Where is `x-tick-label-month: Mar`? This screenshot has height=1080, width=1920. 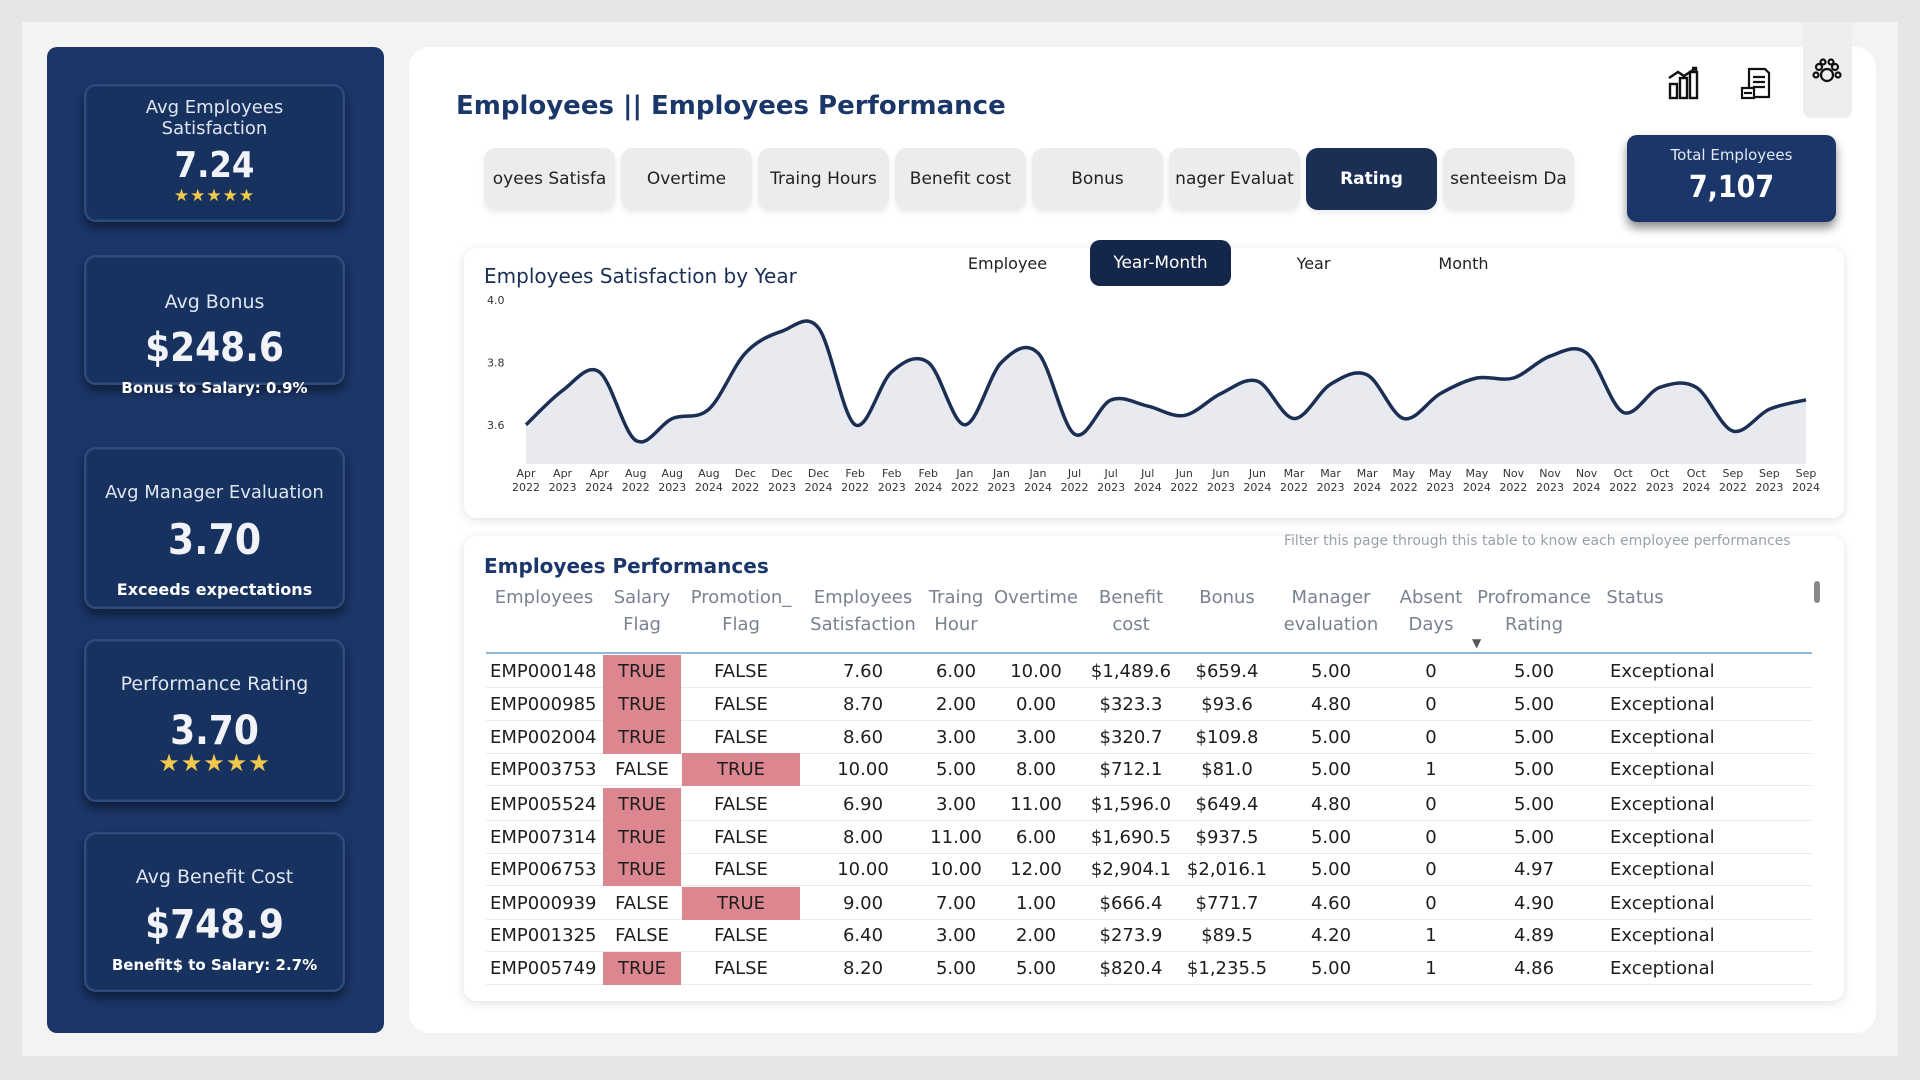
x-tick-label-month: Mar is located at coordinates (1330, 473).